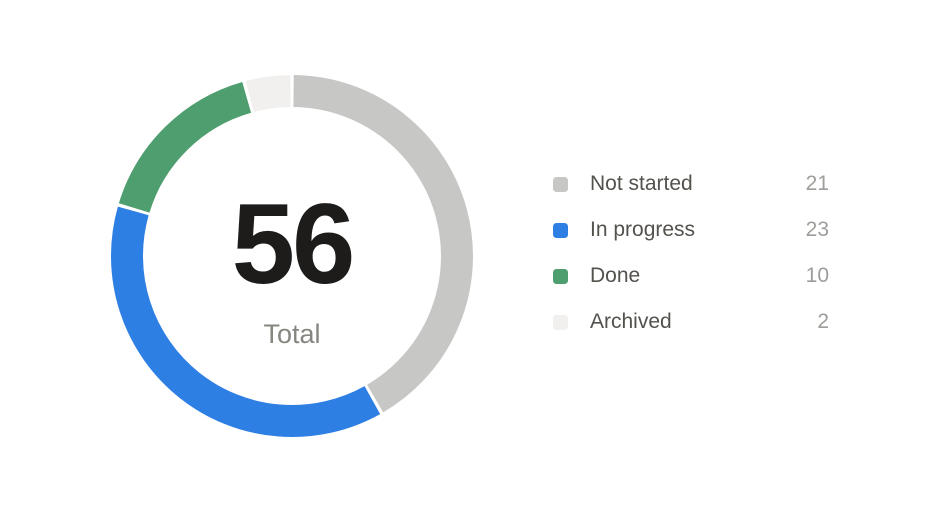 Image resolution: width=928 pixels, height=512 pixels. Describe the element at coordinates (643, 229) in the screenshot. I see `legend-label-in-progress: In progress` at that location.